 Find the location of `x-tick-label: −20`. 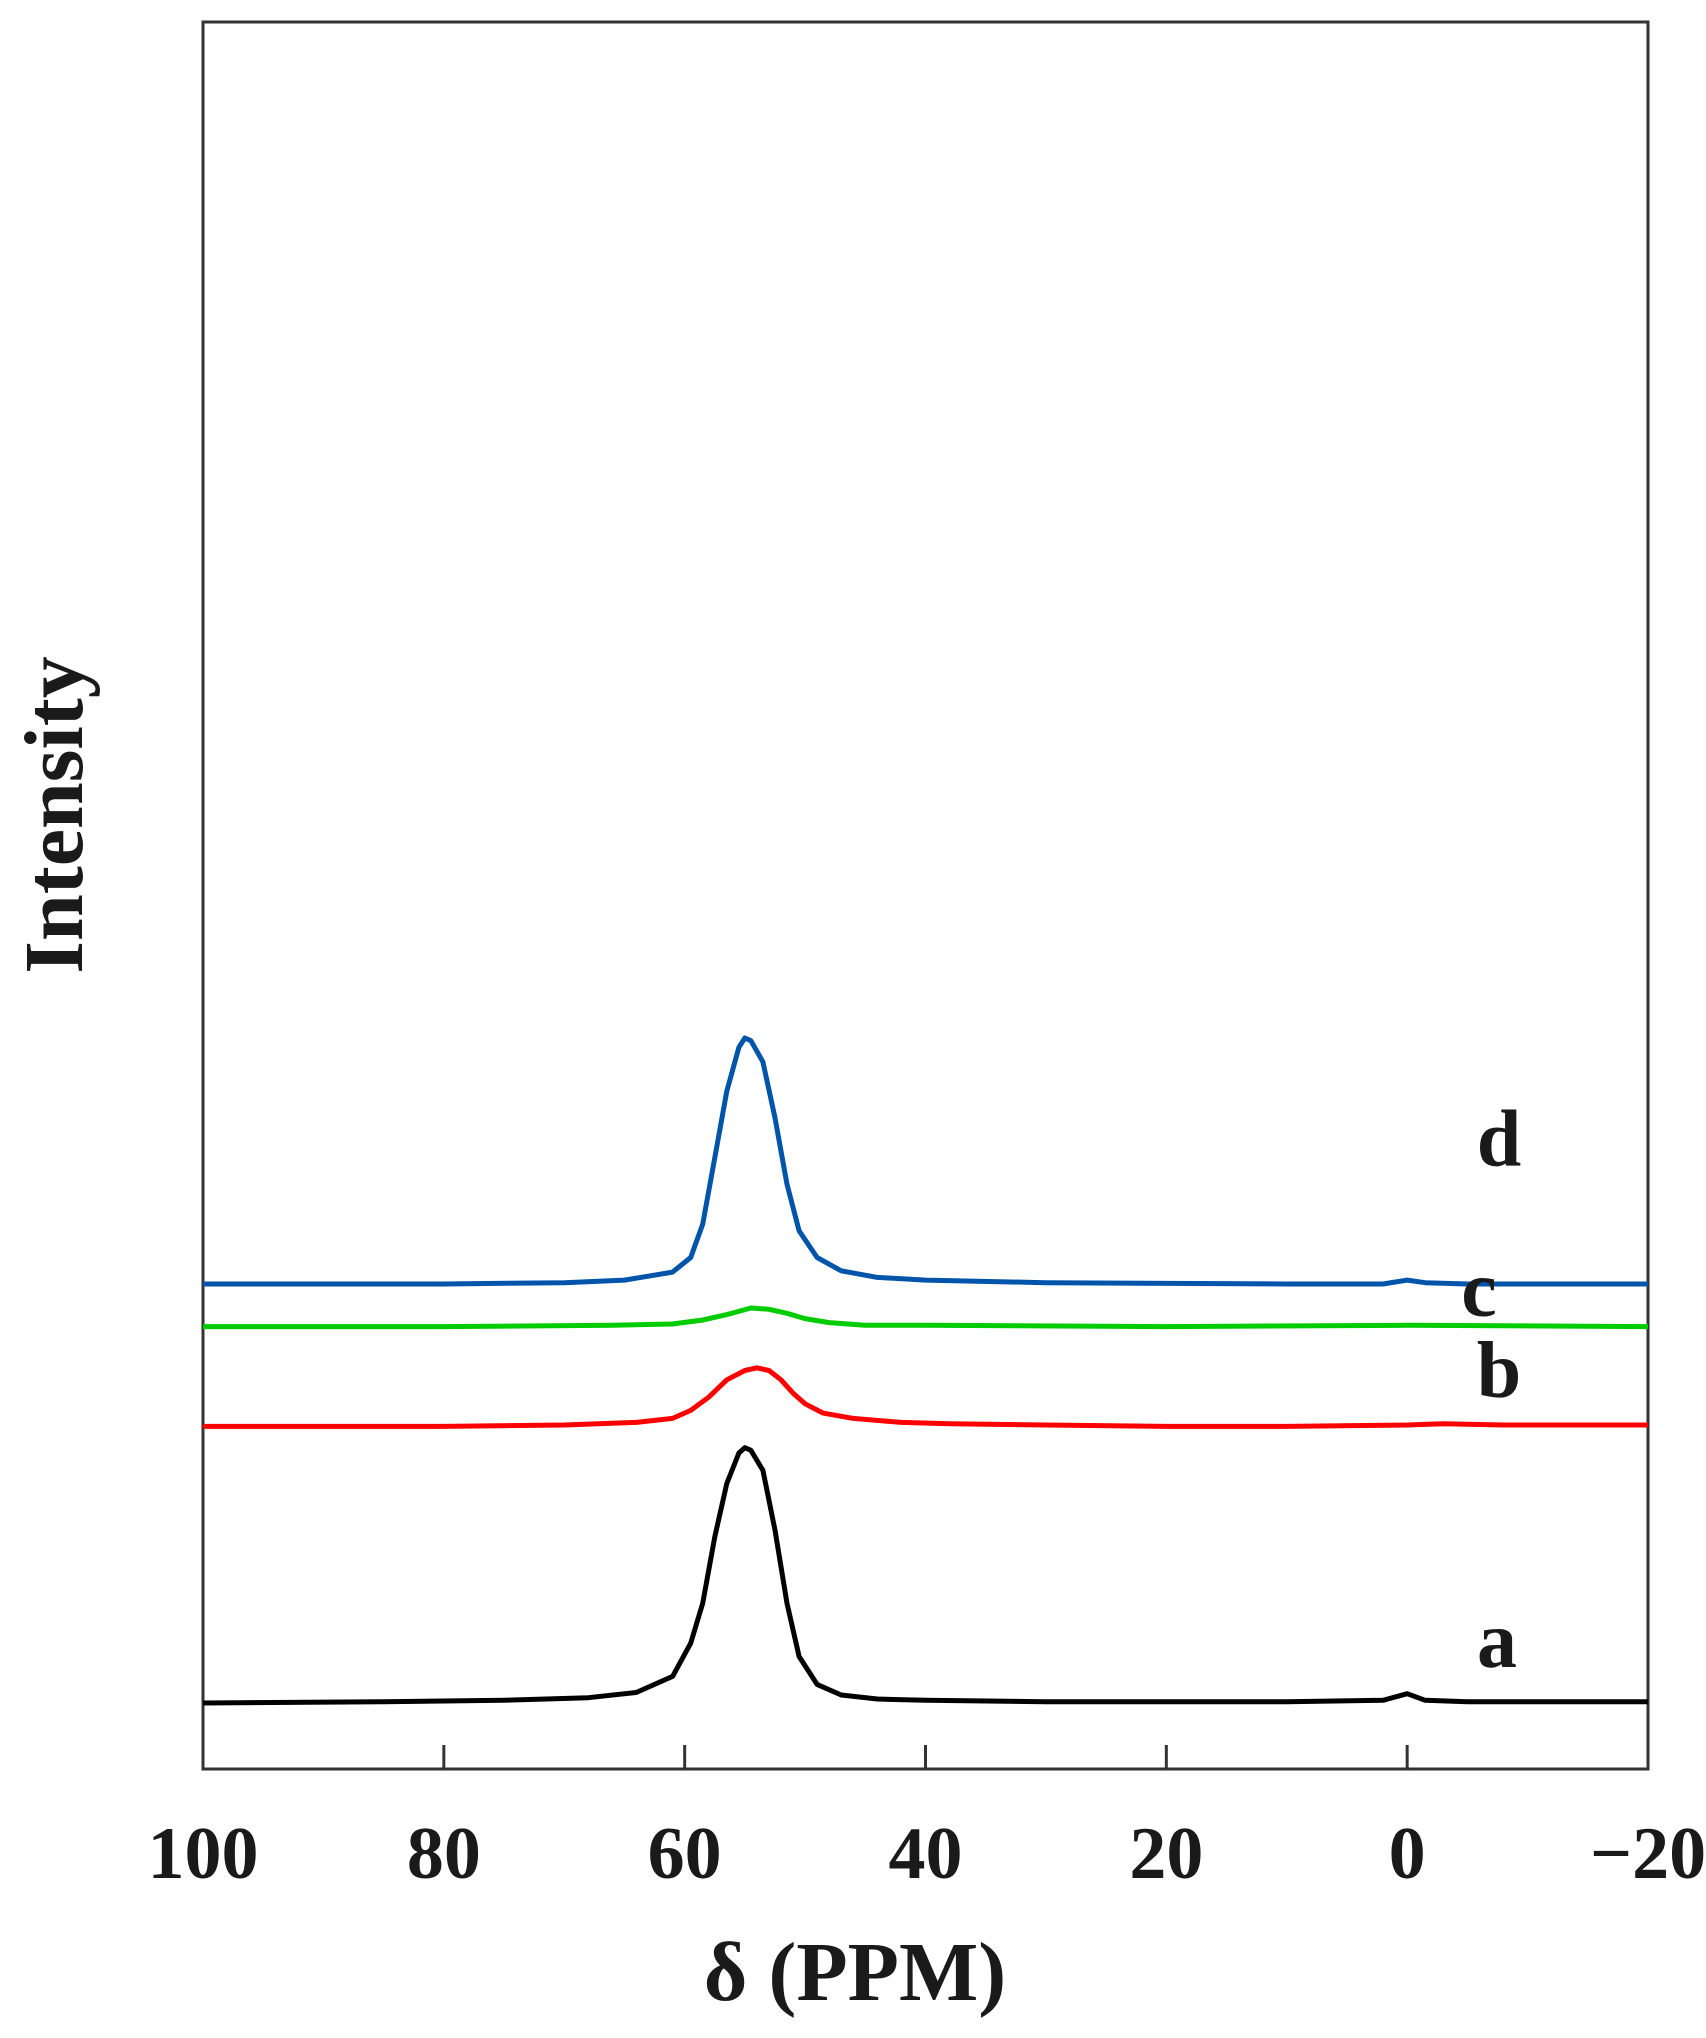

x-tick-label: −20 is located at coordinates (1648, 1854).